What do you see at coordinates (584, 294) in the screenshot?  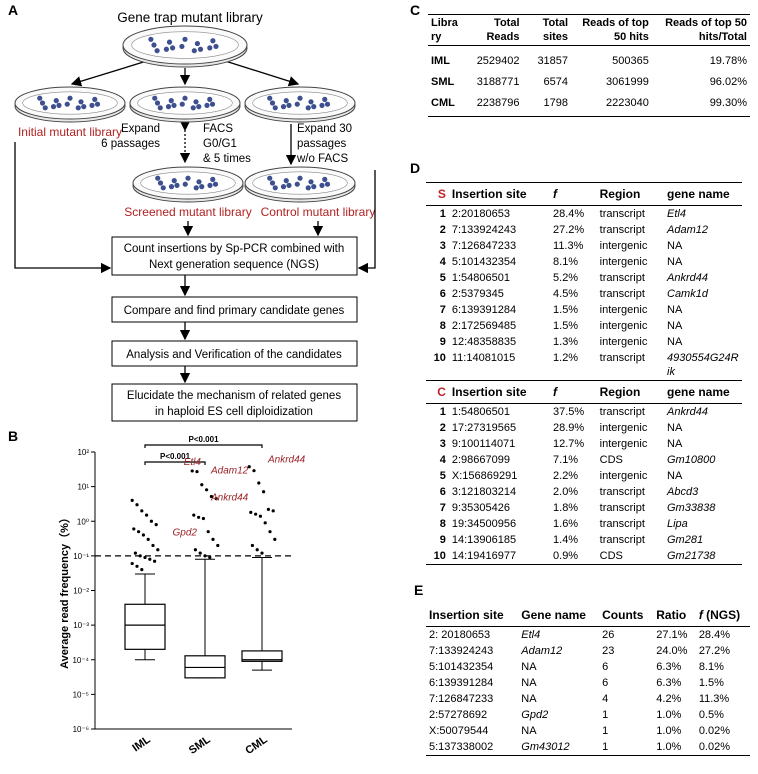 I see `table-row: 6 2:5379345 4.5% transcript Camk1d` at bounding box center [584, 294].